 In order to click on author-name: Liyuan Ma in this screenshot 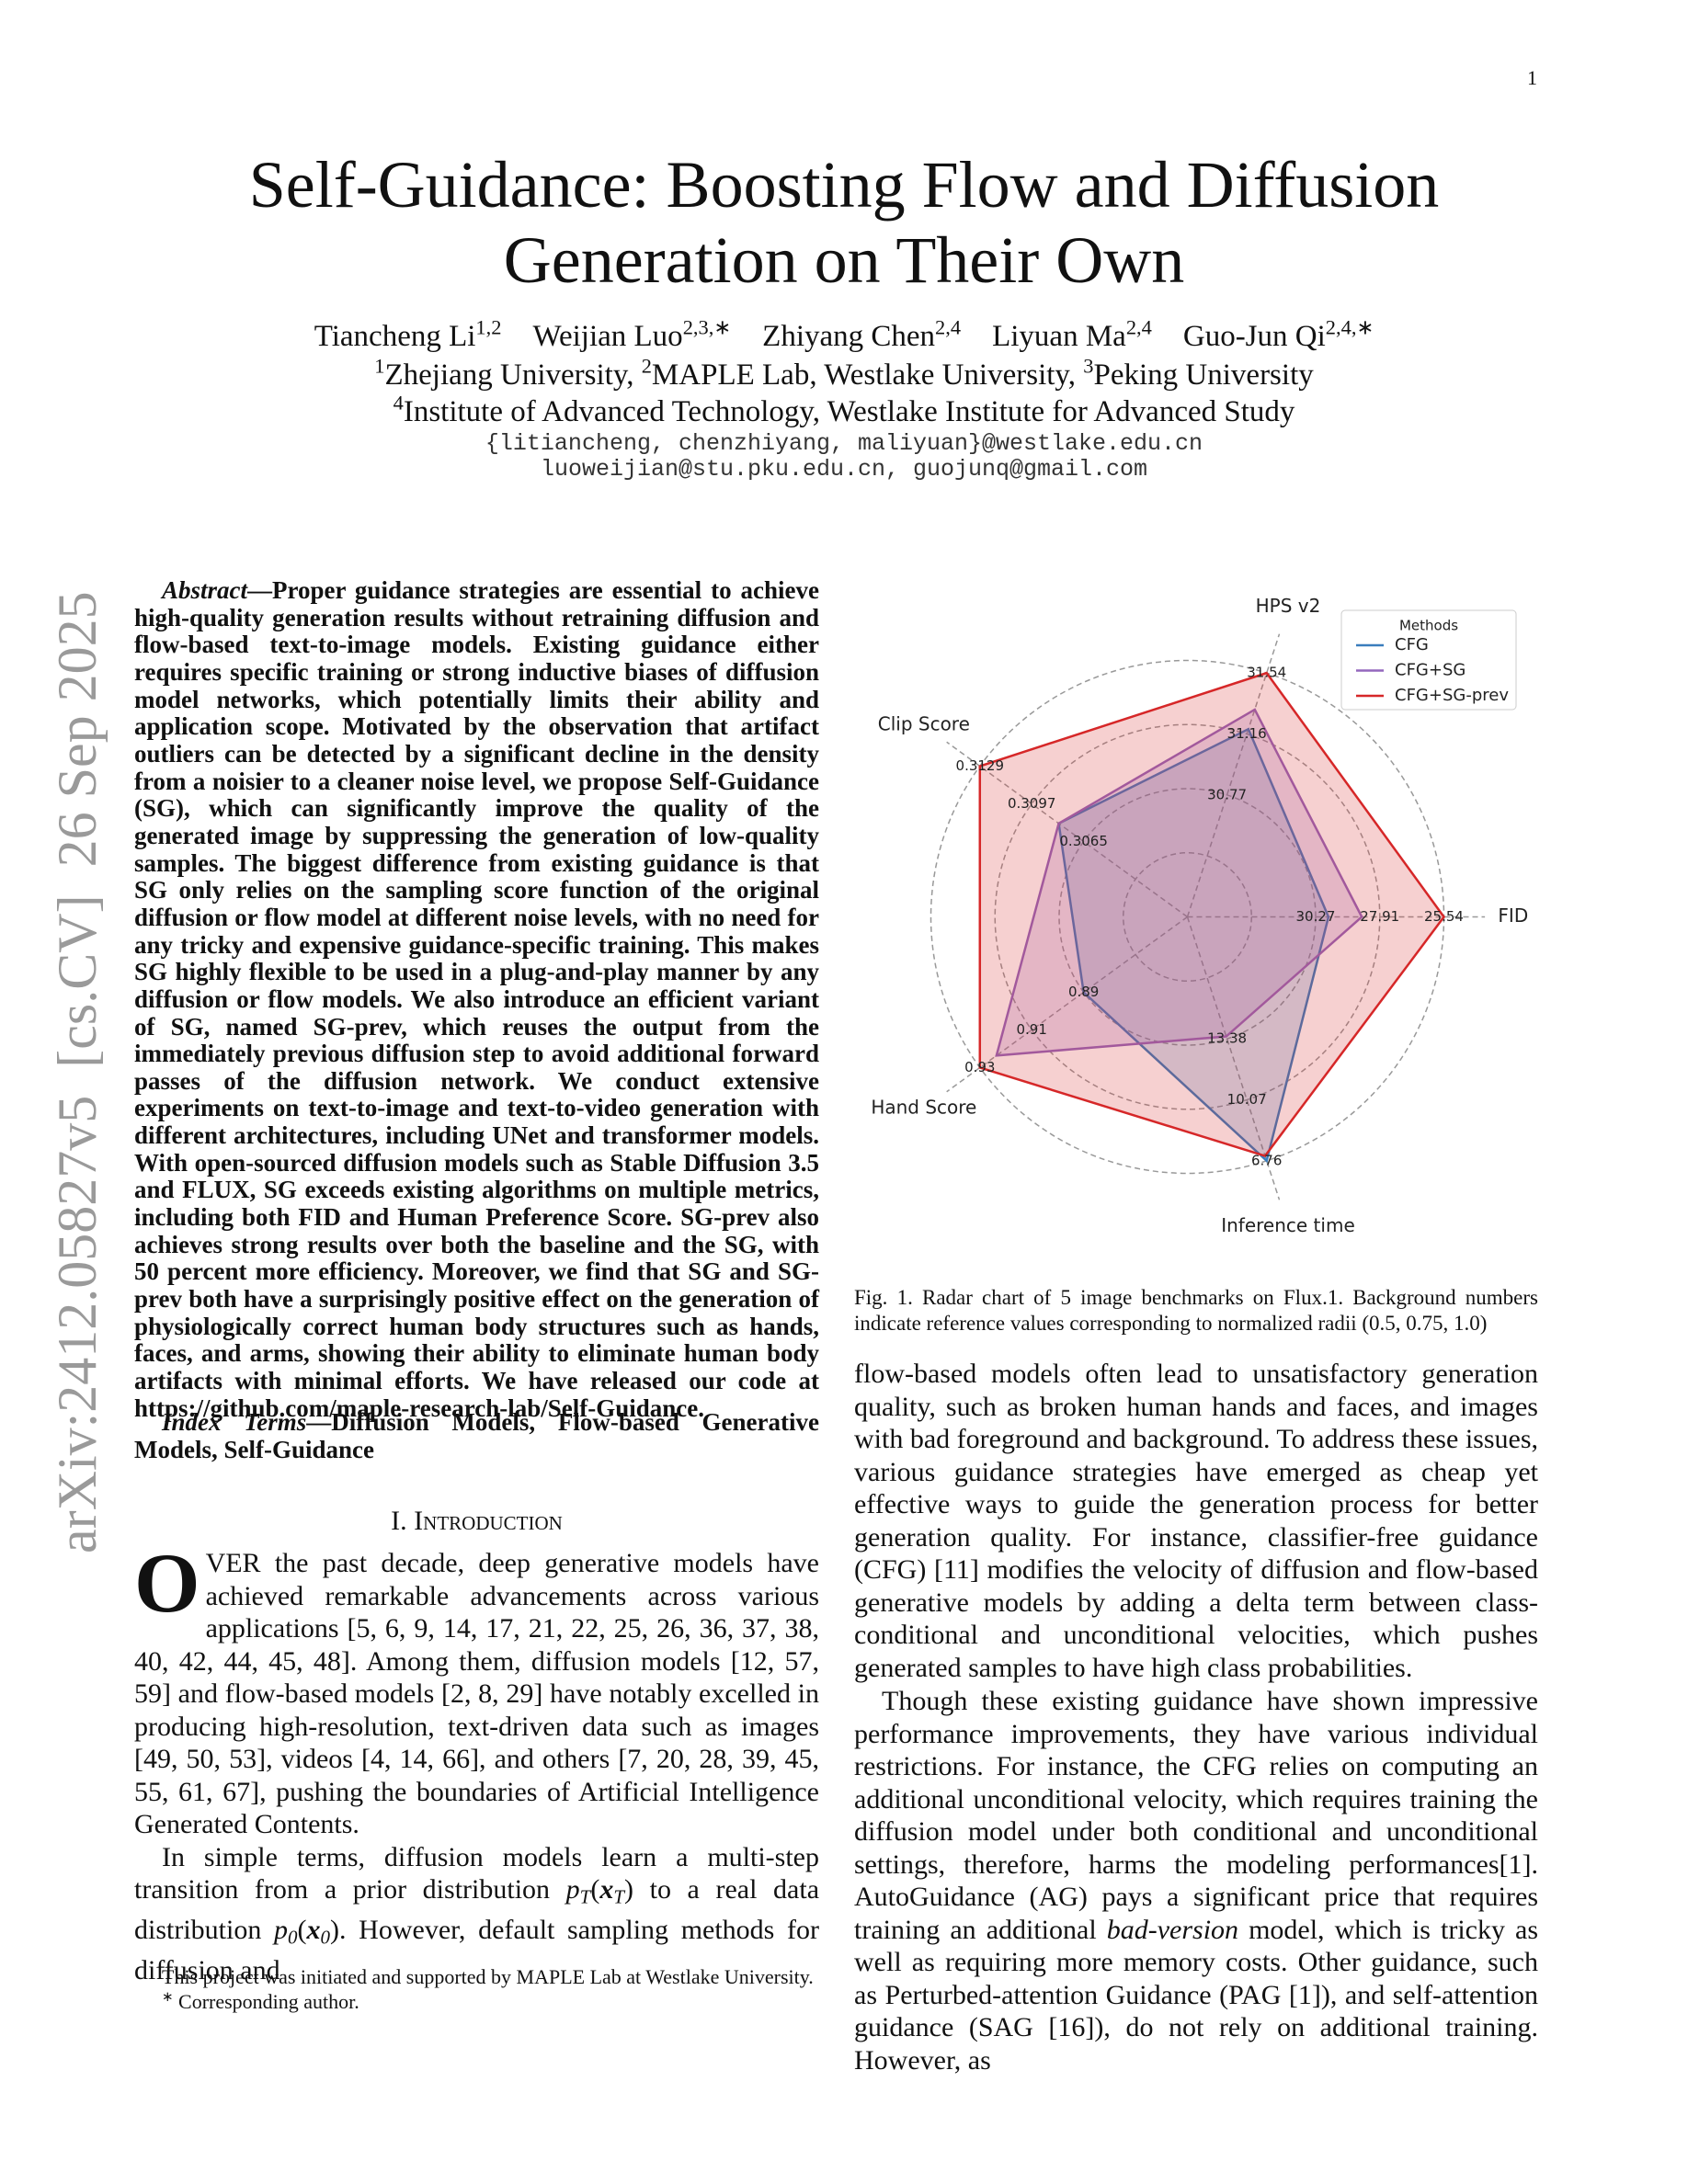, I will do `click(1059, 336)`.